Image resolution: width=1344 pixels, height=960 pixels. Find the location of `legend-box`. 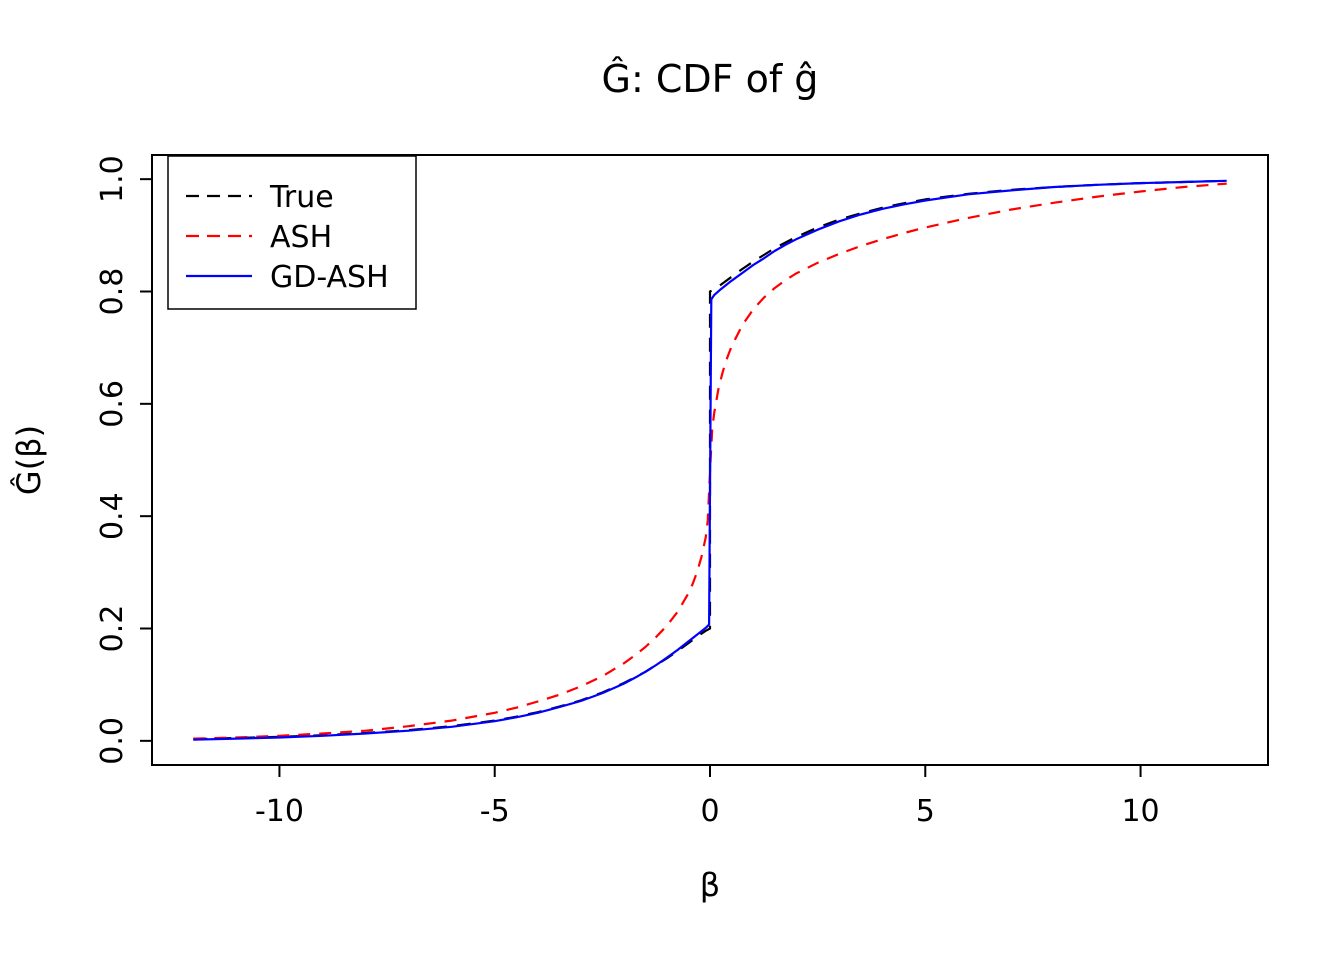

legend-box is located at coordinates (292, 232).